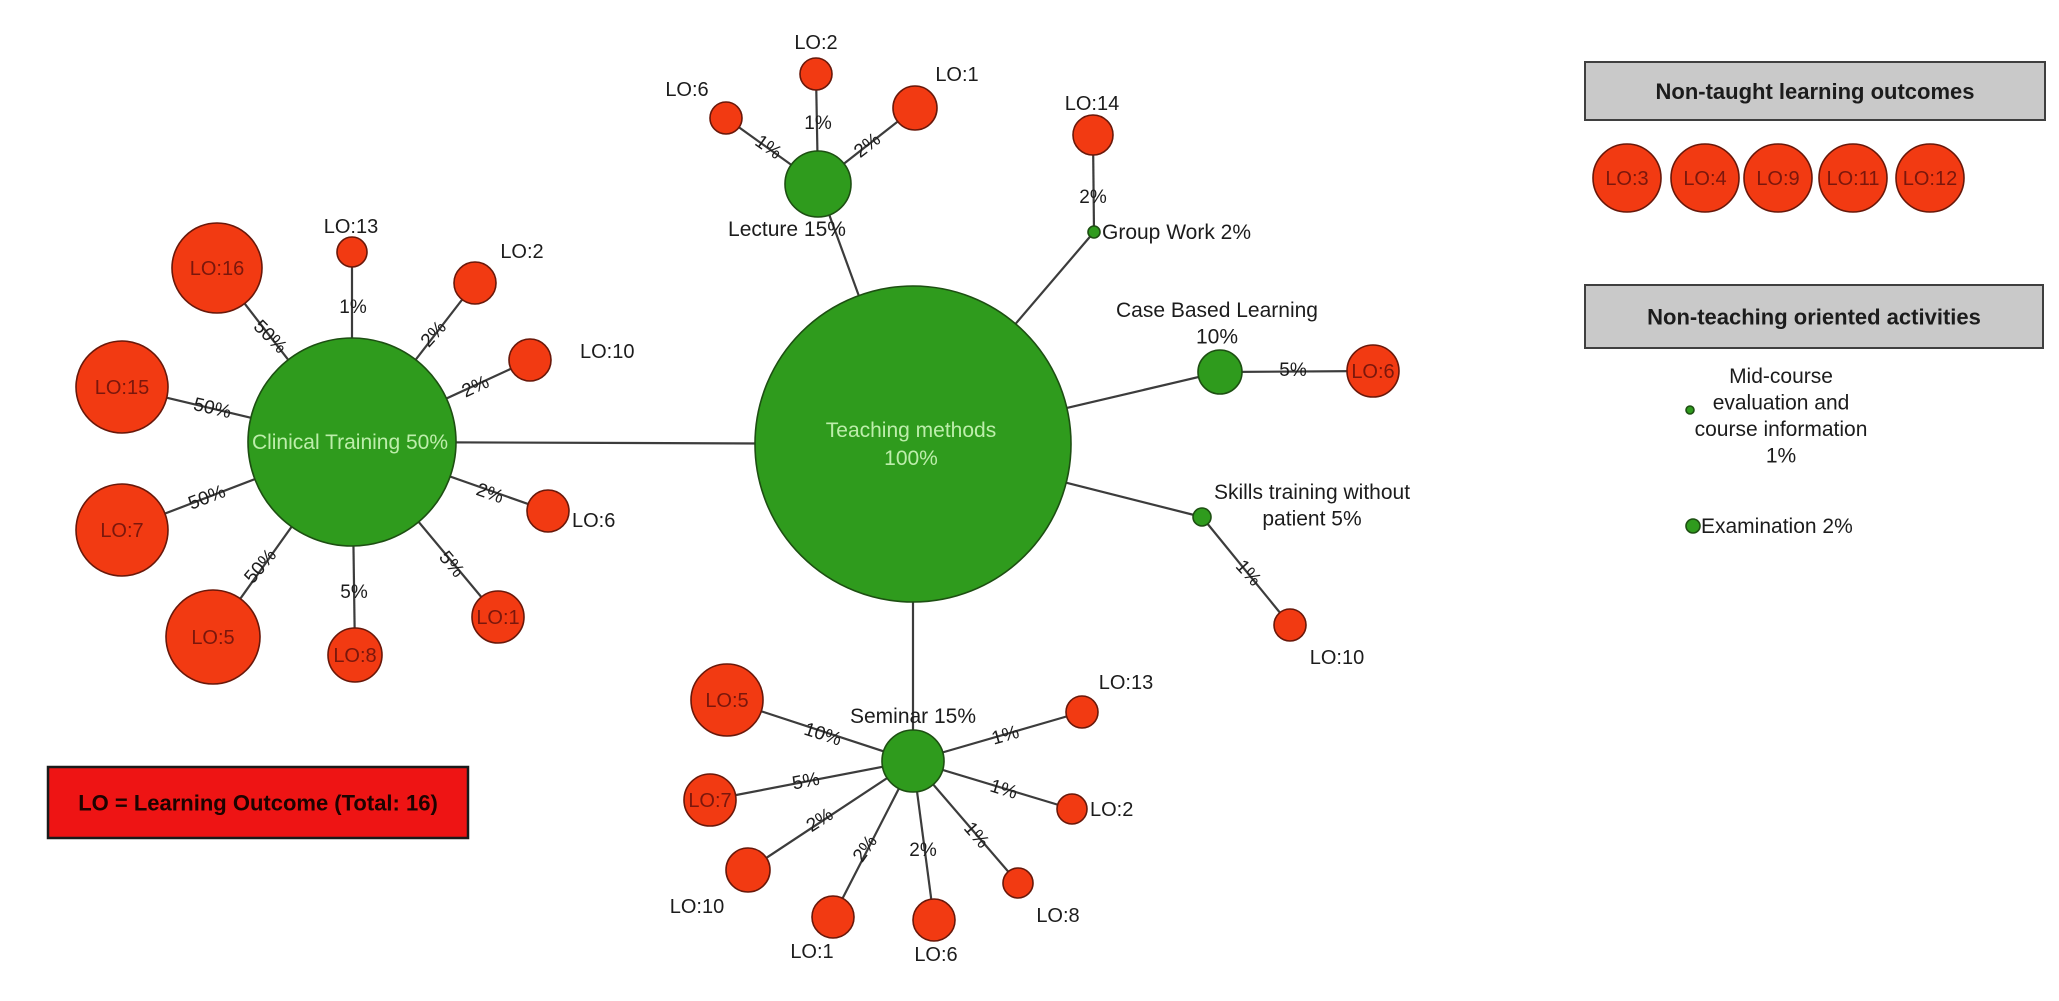  I want to click on node-lec-lo1, so click(915, 108).